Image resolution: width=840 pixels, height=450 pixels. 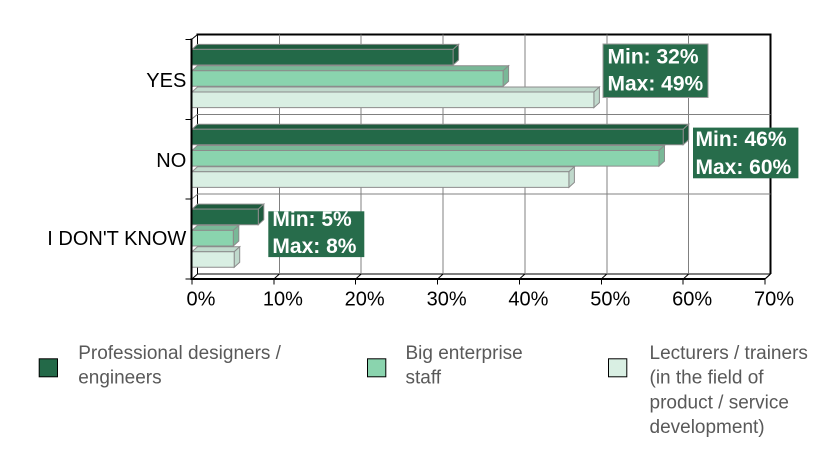 I want to click on svg-text: Lecturers / trainers, so click(x=729, y=353).